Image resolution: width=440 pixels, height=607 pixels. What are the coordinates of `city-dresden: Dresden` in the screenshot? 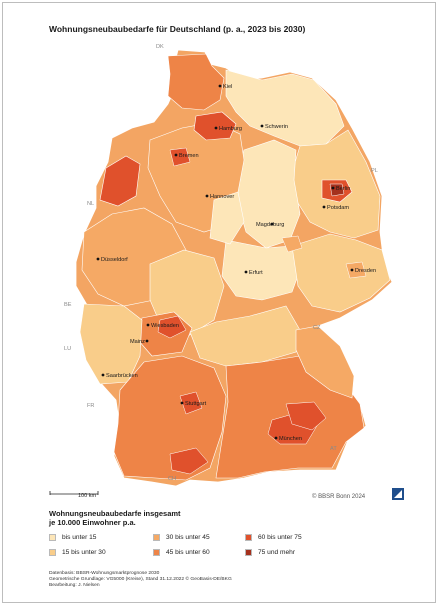 It's located at (363, 271).